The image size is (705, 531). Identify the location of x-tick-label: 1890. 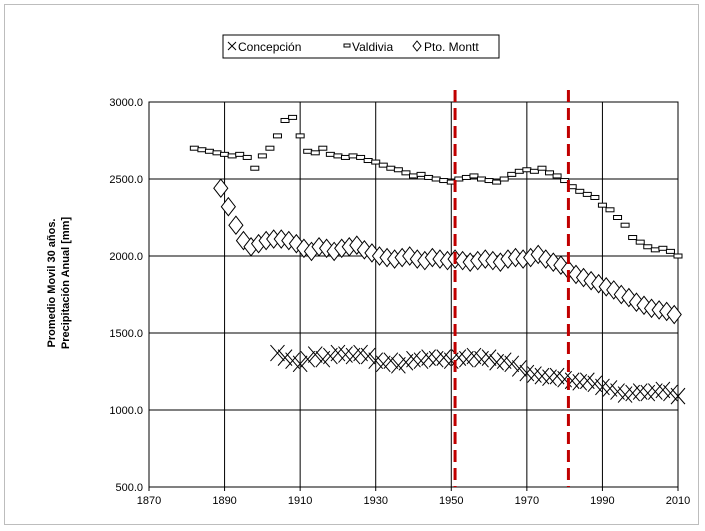
(224, 501).